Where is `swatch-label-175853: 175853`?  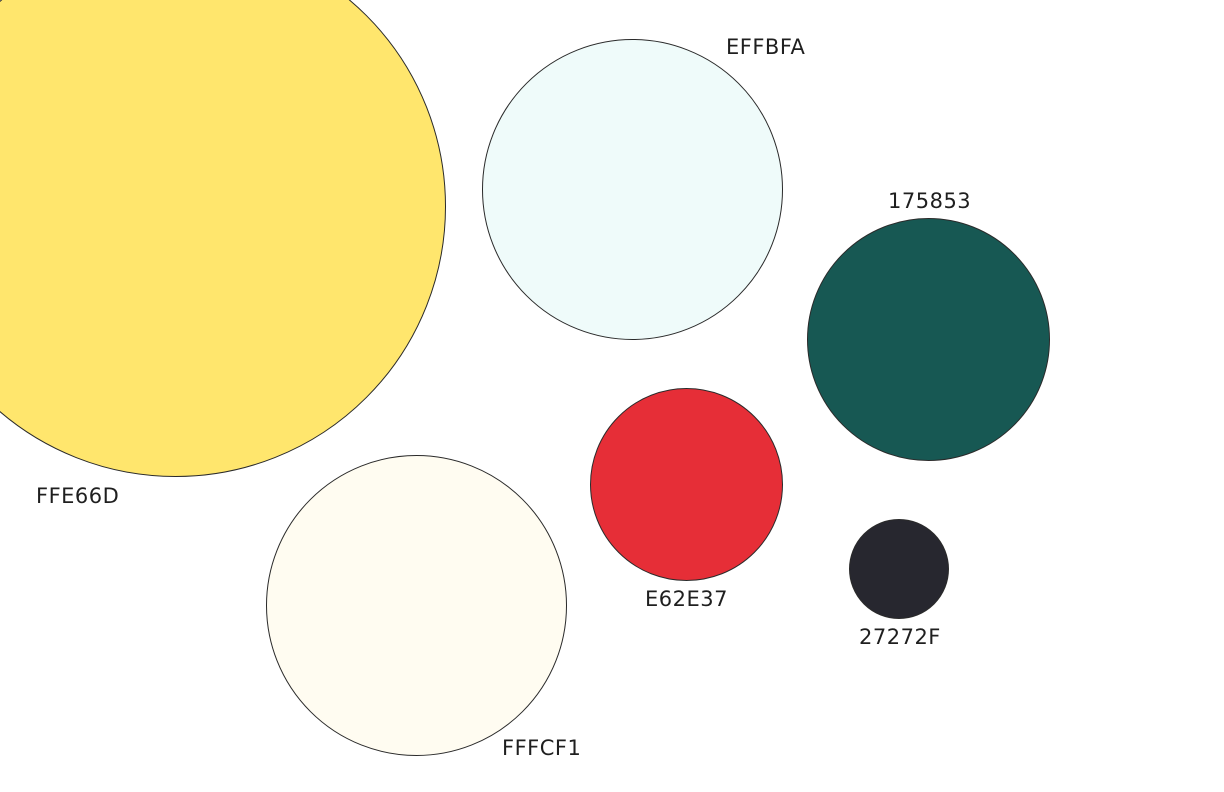 swatch-label-175853: 175853 is located at coordinates (930, 201).